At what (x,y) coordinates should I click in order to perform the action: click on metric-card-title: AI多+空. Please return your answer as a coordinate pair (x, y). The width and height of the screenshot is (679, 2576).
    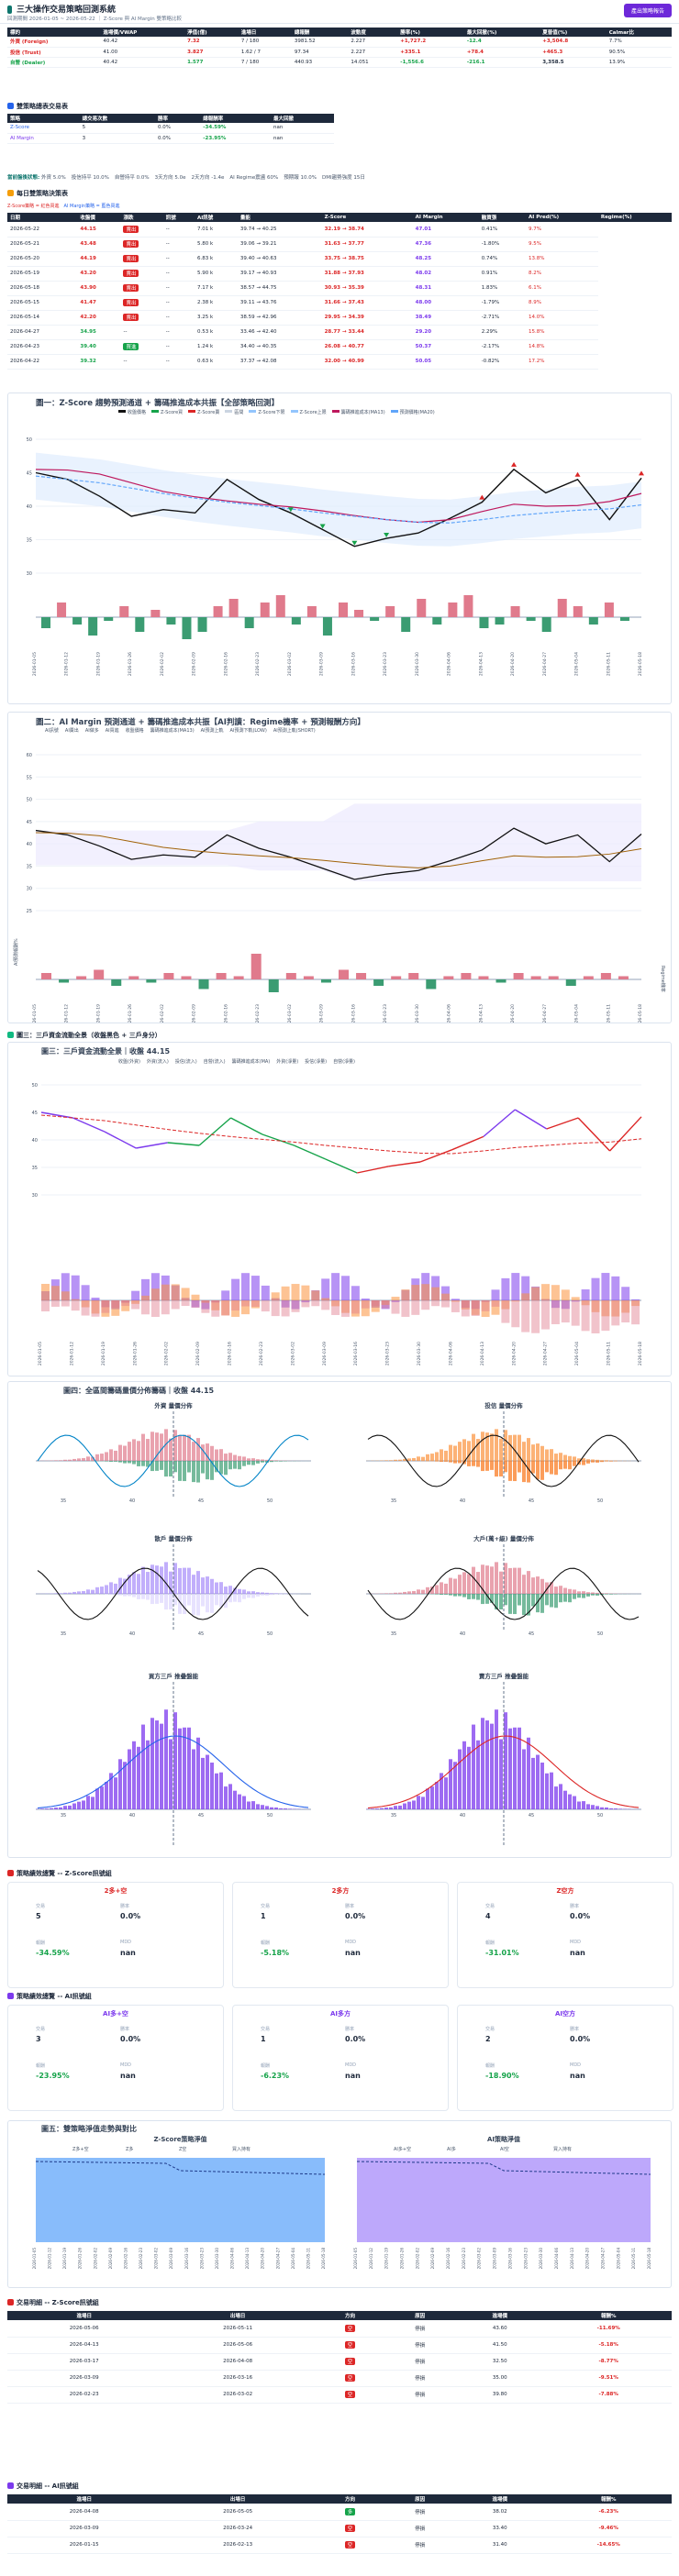
    Looking at the image, I should click on (115, 2014).